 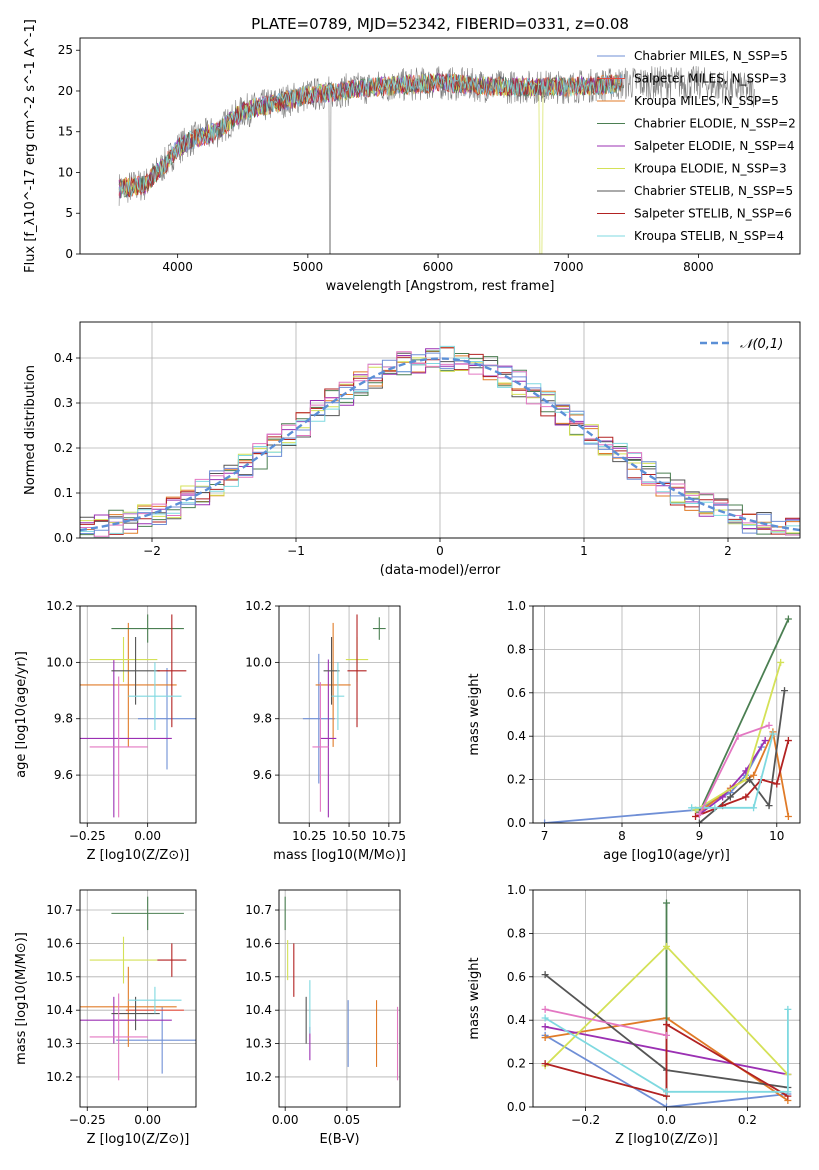 What do you see at coordinates (262, 719) in the screenshot?
I see `y-tick-label: 9.8` at bounding box center [262, 719].